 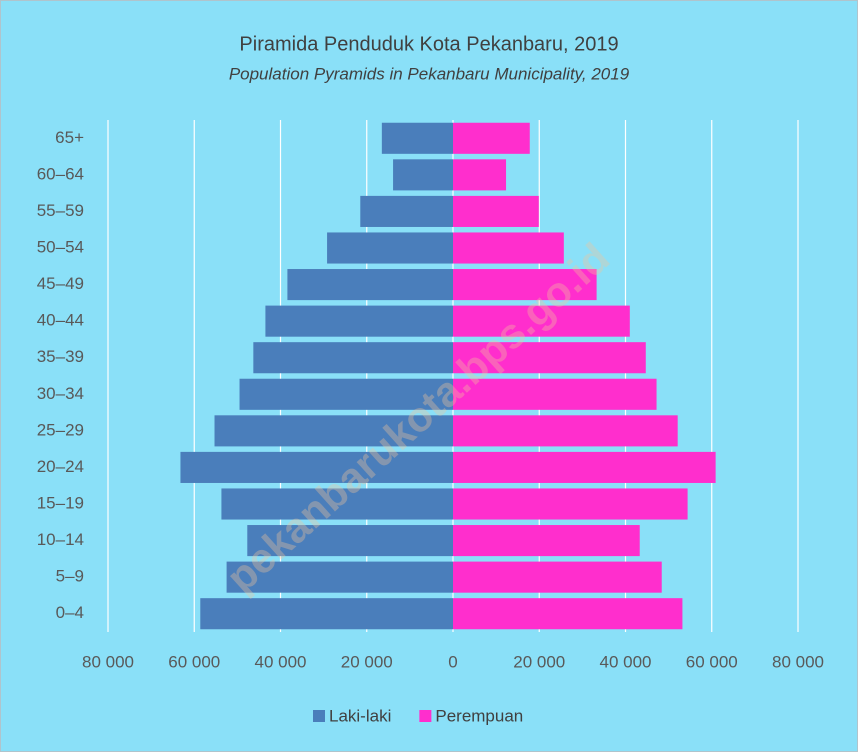 I want to click on legend-label: Perempuan, so click(x=479, y=715).